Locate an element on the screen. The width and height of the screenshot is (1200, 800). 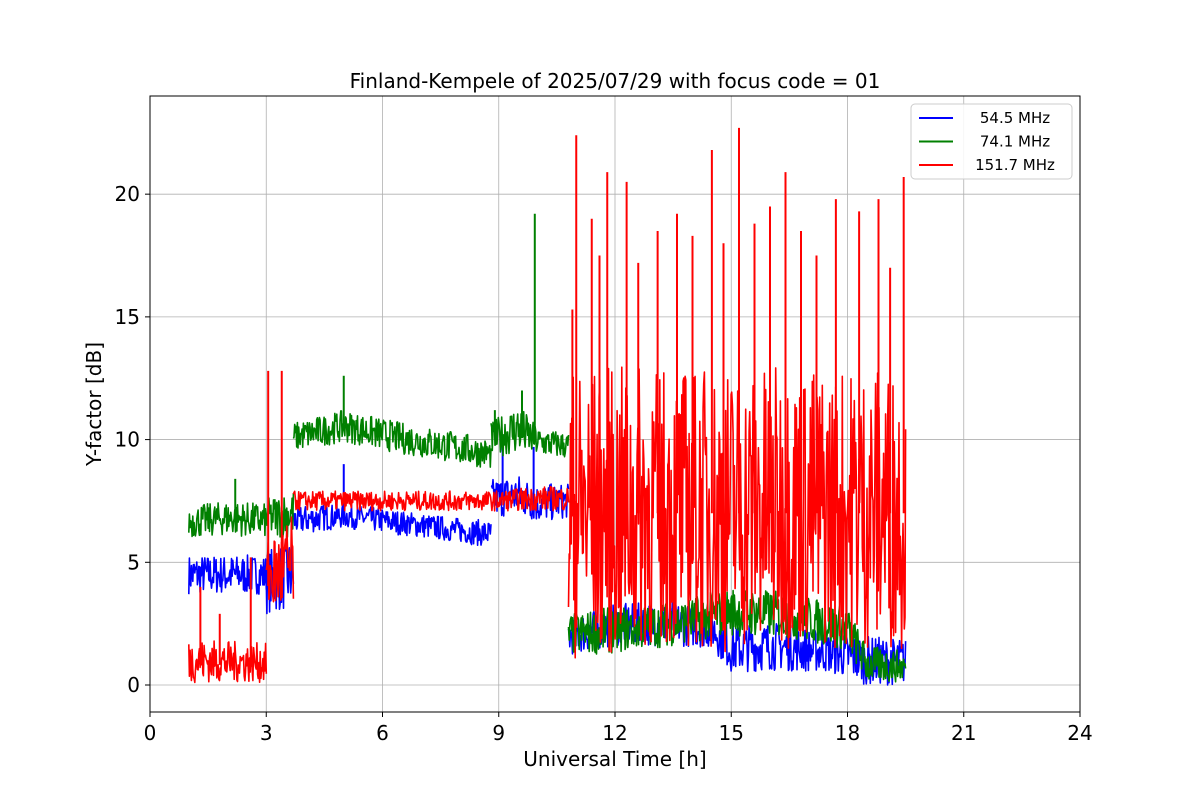
x-tick-label: 15 is located at coordinates (731, 733).